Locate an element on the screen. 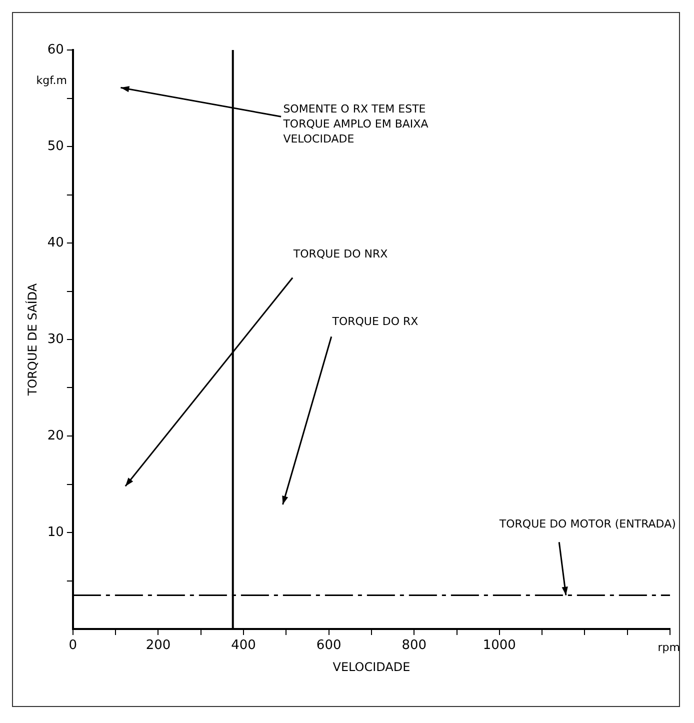  annotation: TORQUE DO NRX is located at coordinates (340, 253).